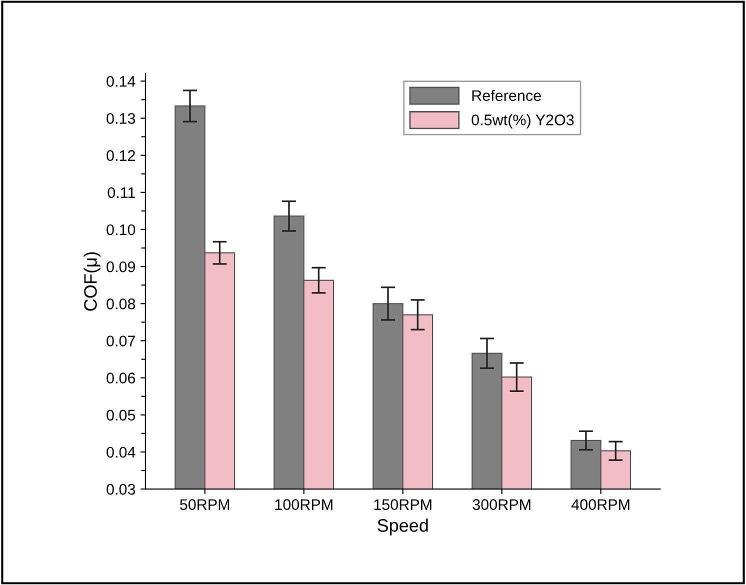 This screenshot has width=746, height=585. What do you see at coordinates (121, 489) in the screenshot?
I see `y-tick-label: 0.03` at bounding box center [121, 489].